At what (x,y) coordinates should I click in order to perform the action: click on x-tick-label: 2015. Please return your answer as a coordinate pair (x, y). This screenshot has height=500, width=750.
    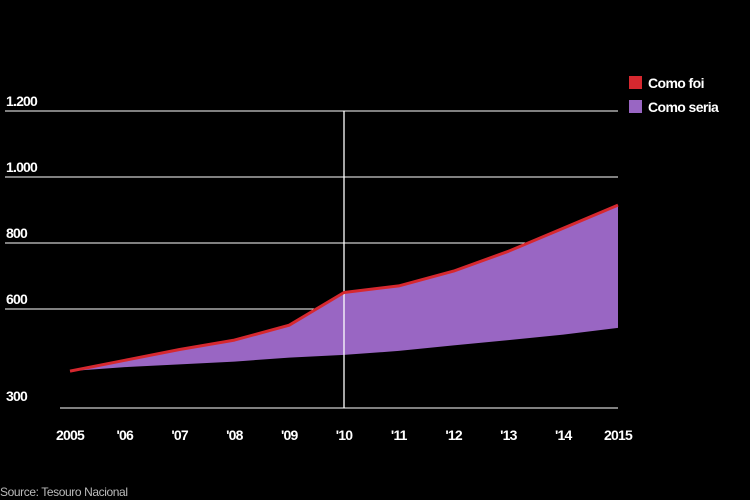
    Looking at the image, I should click on (618, 435).